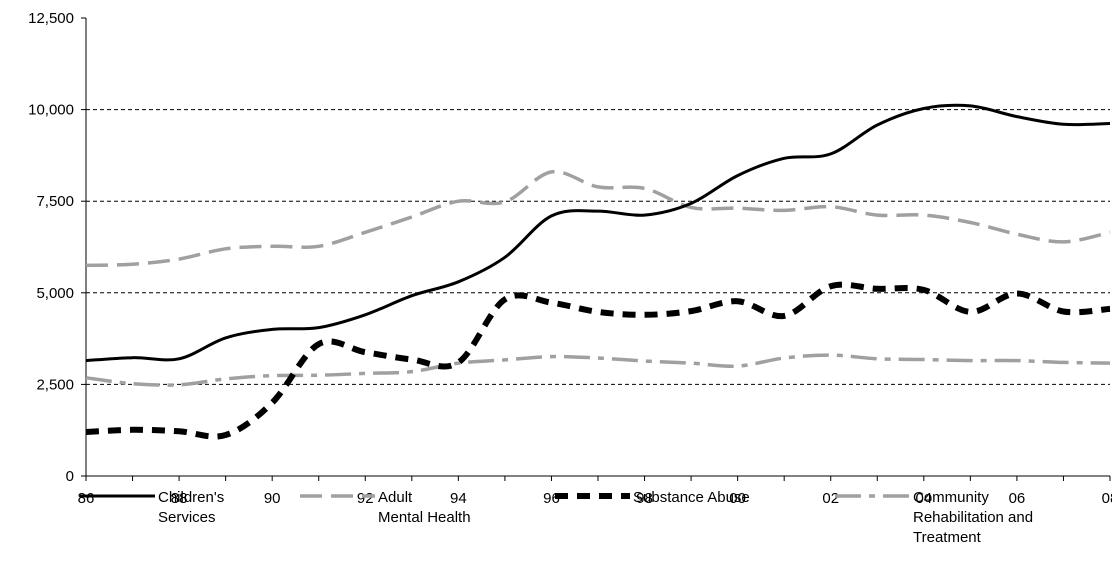 This screenshot has height=588, width=1112. Describe the element at coordinates (691, 497) in the screenshot. I see `legend-label-2: Substance Abuse` at that location.